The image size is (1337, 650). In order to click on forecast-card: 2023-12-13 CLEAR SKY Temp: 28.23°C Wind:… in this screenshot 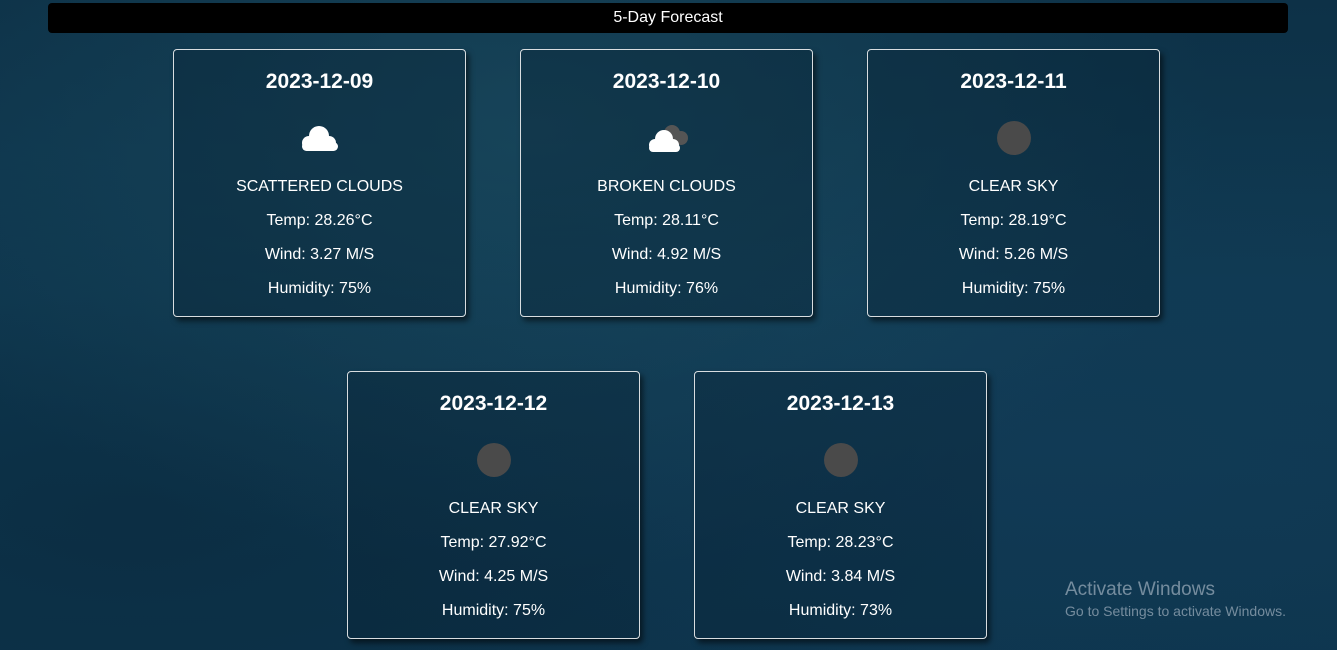, I will do `click(840, 505)`.